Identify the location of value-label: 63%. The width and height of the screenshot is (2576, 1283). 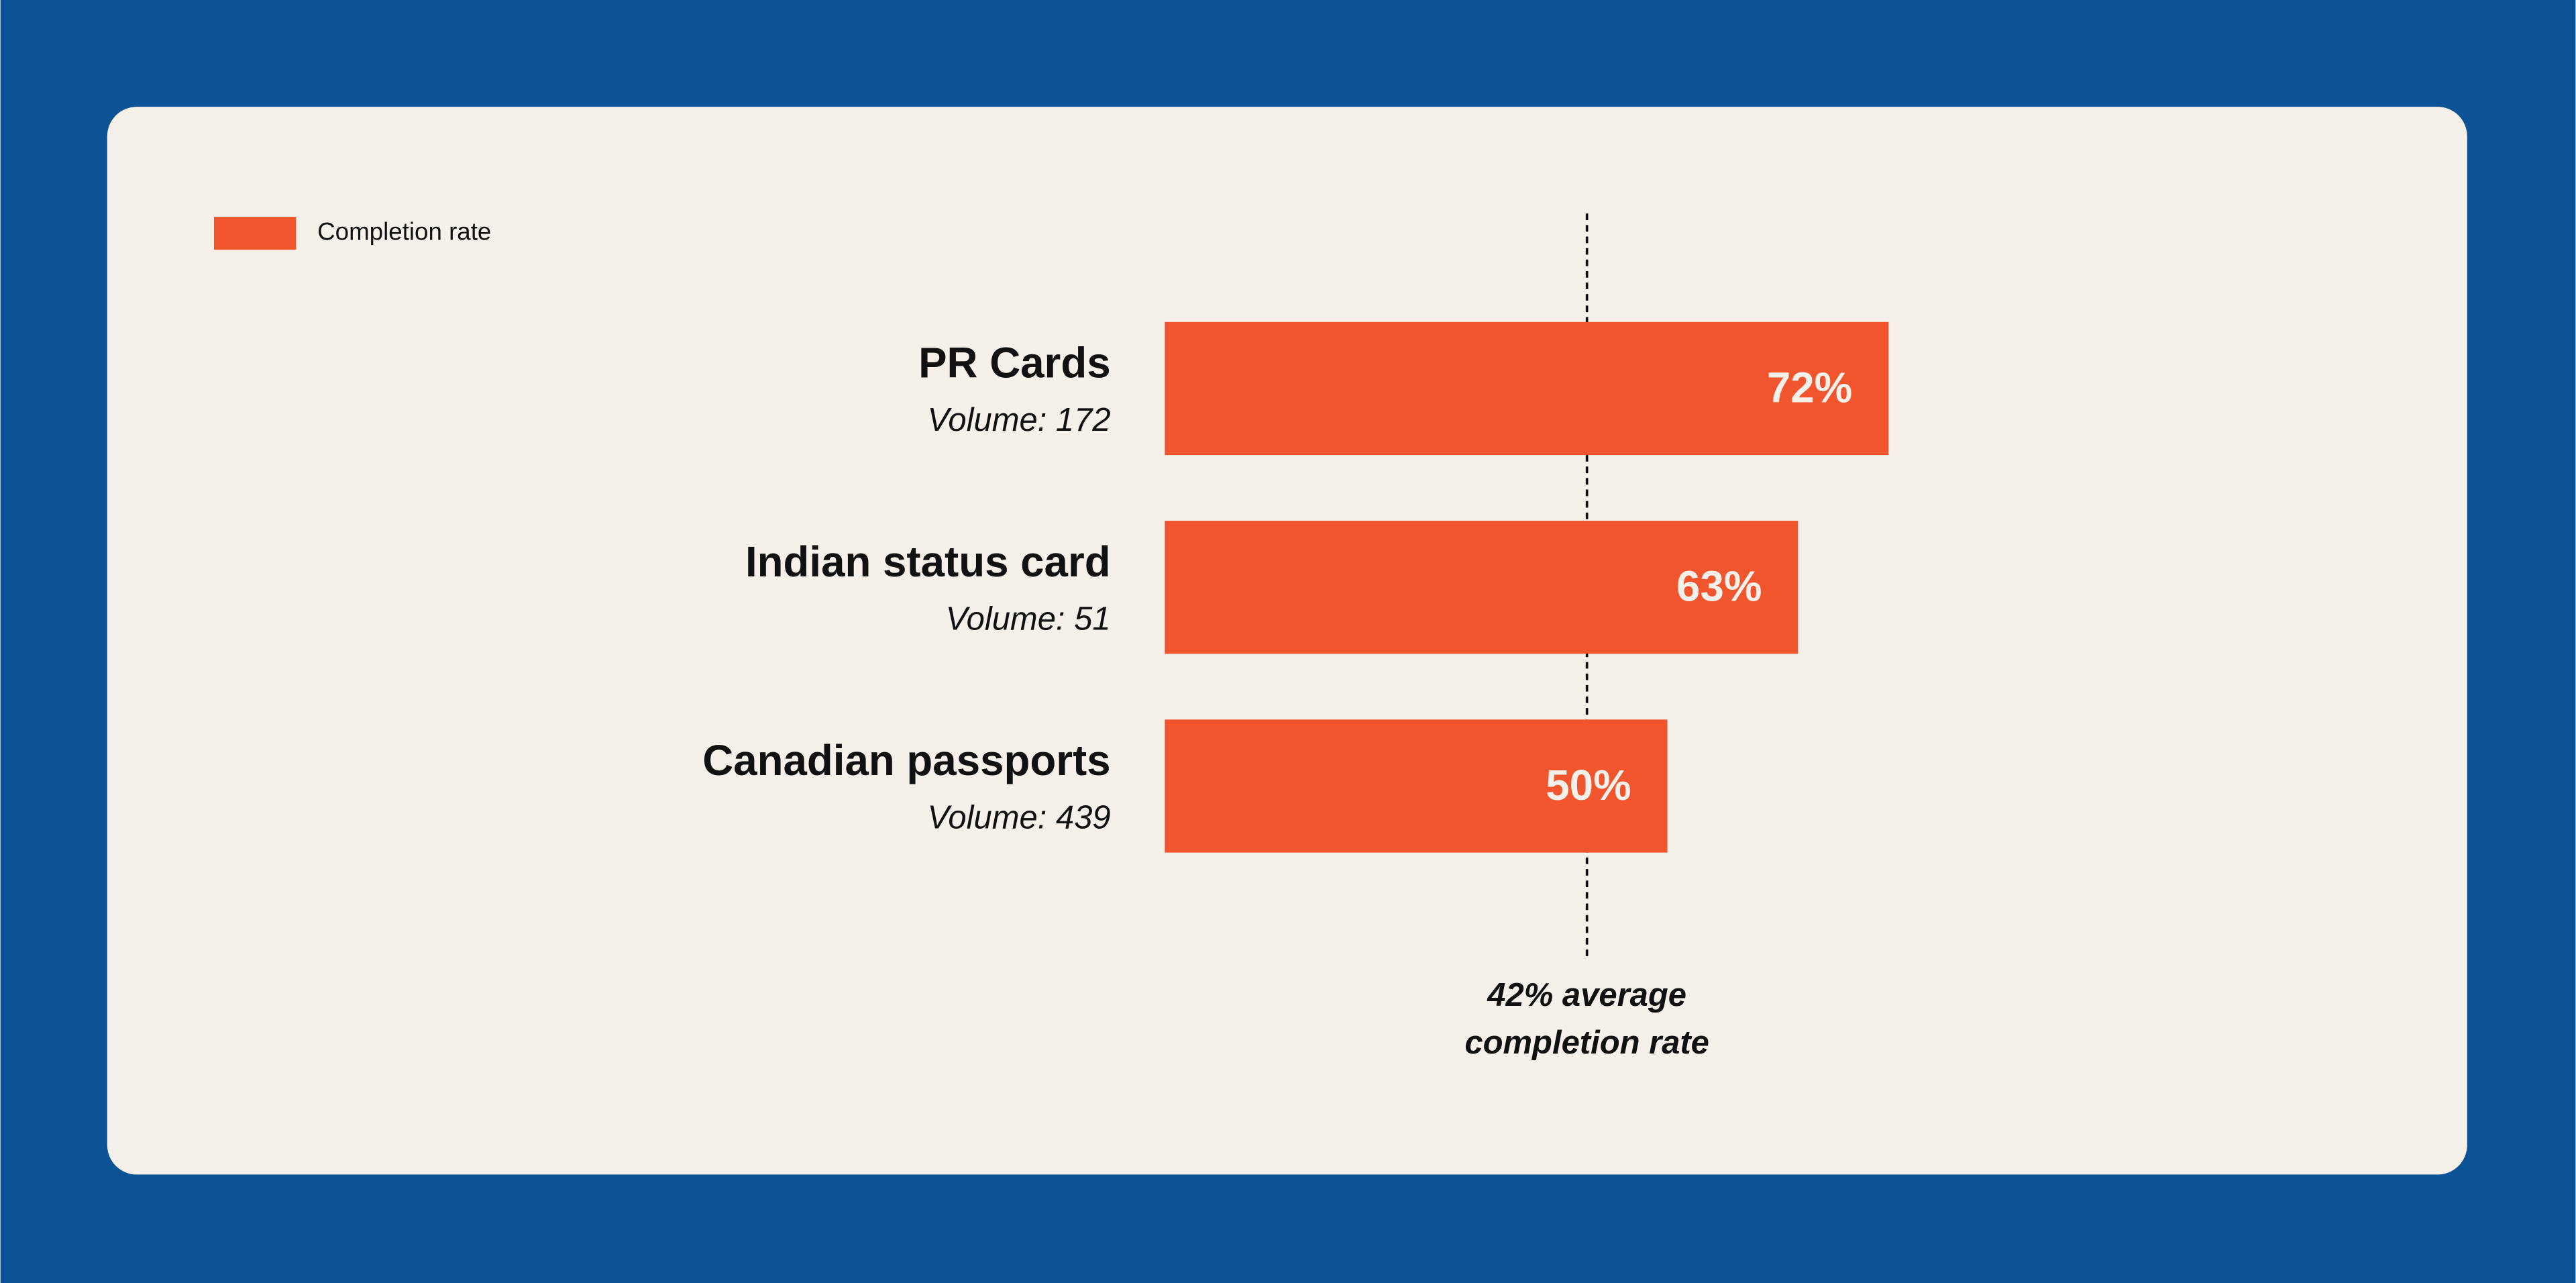
(1719, 587).